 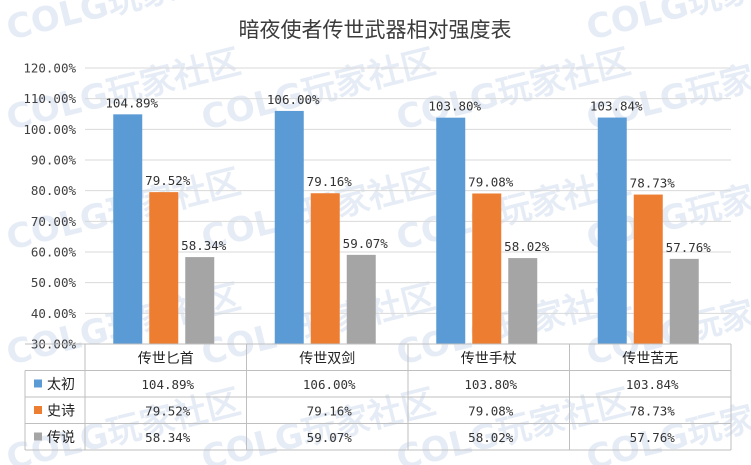 I want to click on table-cell-value: 79.52%, so click(x=168, y=411).